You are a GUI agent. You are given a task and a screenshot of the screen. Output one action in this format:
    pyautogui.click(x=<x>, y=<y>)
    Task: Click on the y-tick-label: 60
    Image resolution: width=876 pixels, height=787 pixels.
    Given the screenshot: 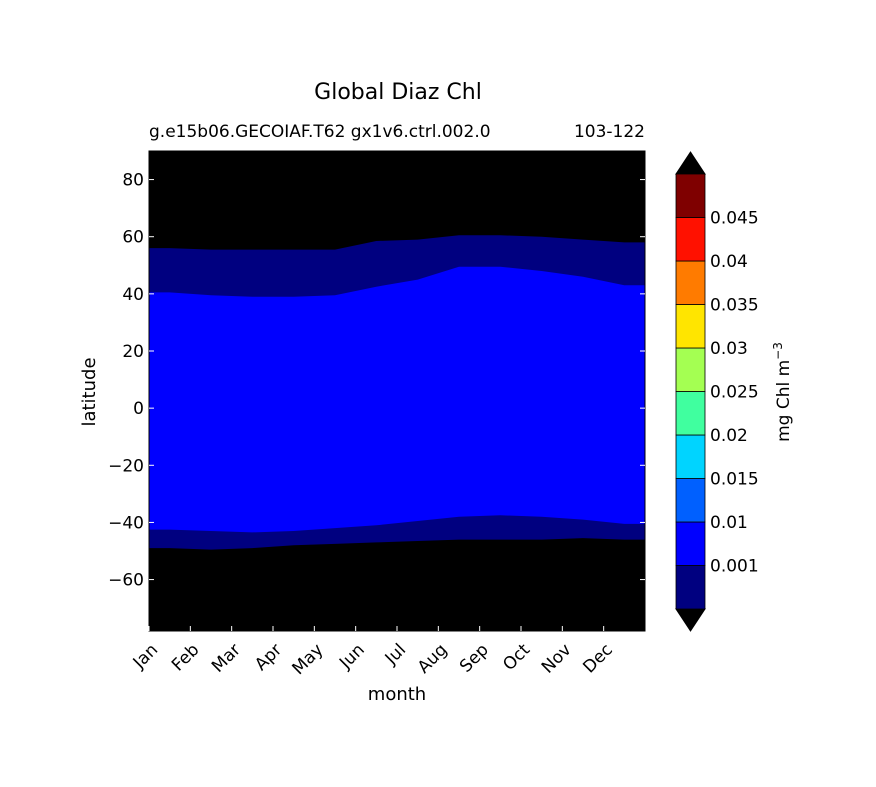 What is the action you would take?
    pyautogui.click(x=133, y=238)
    